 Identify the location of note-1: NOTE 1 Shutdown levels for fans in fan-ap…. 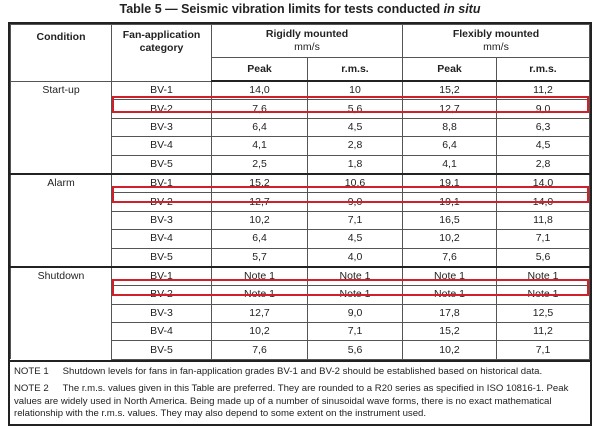
(278, 371).